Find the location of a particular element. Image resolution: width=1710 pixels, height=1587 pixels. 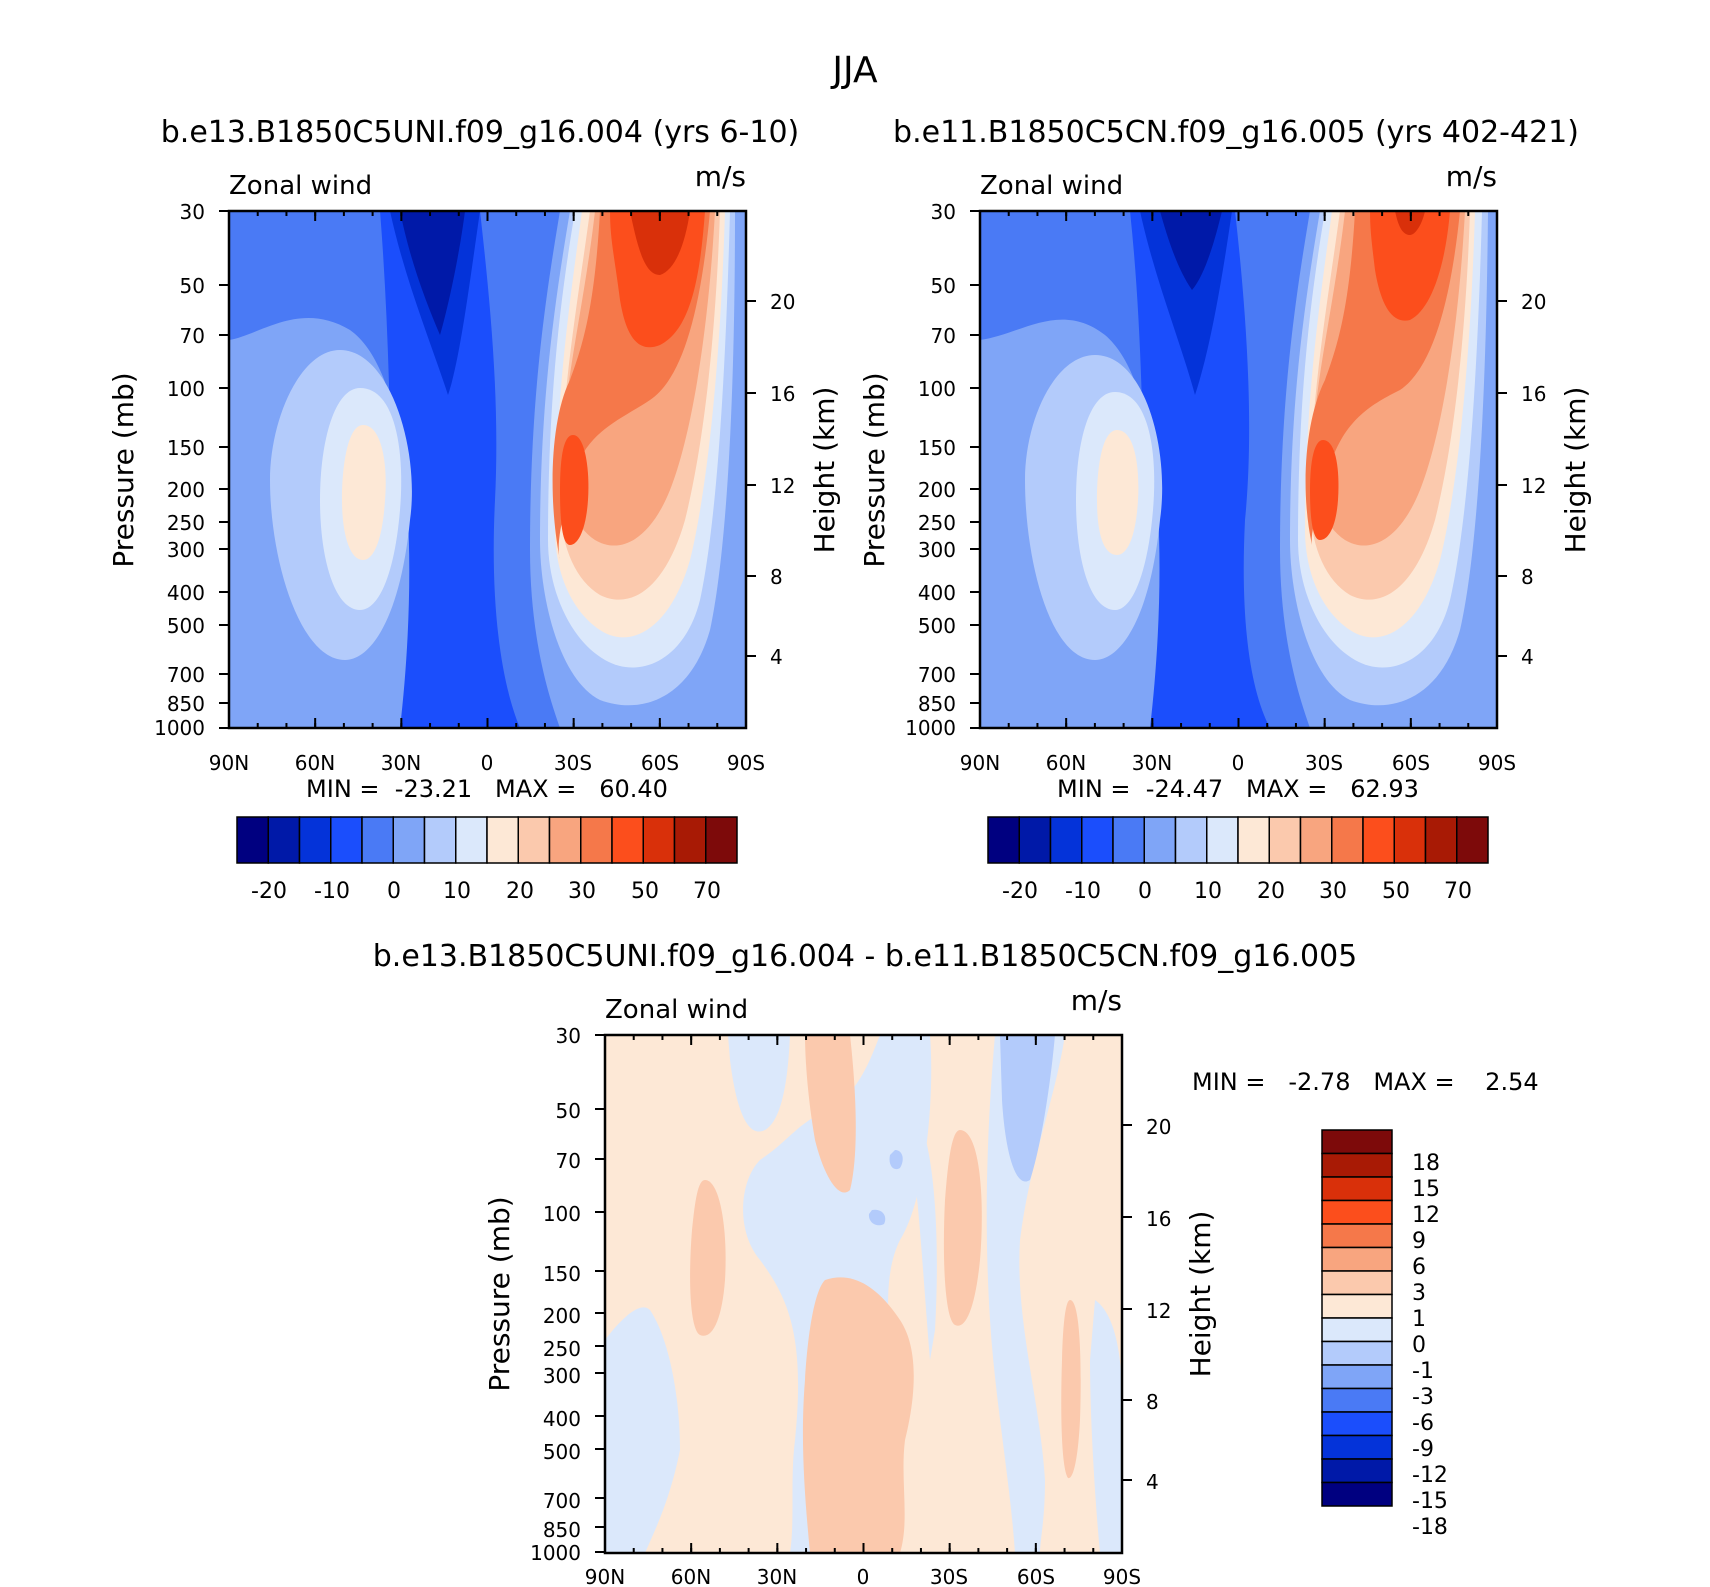

contour-pos-upper is located at coordinates (830, 1114).